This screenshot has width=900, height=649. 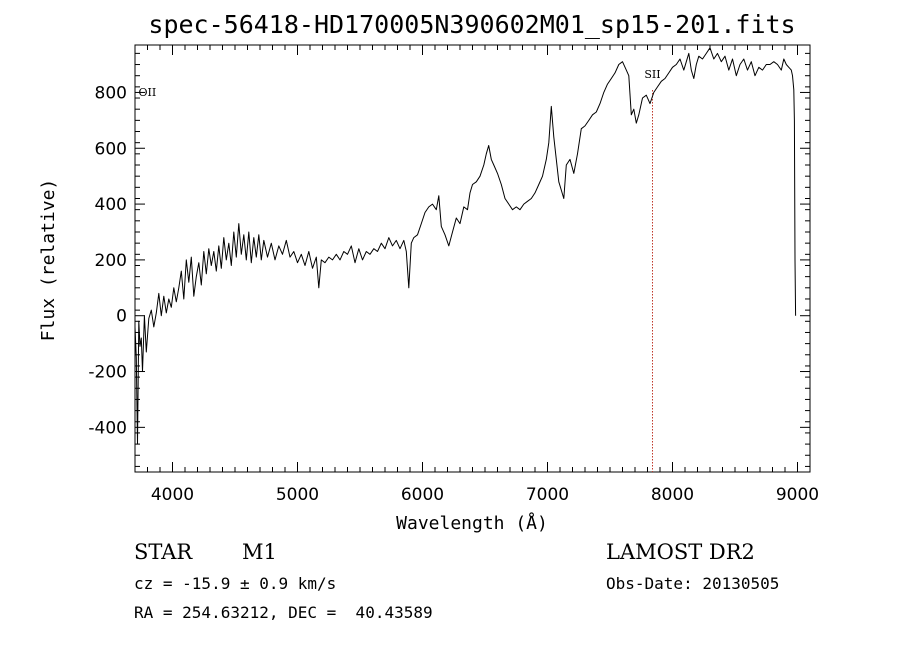 What do you see at coordinates (111, 93) in the screenshot?
I see `y-tick-label: 800` at bounding box center [111, 93].